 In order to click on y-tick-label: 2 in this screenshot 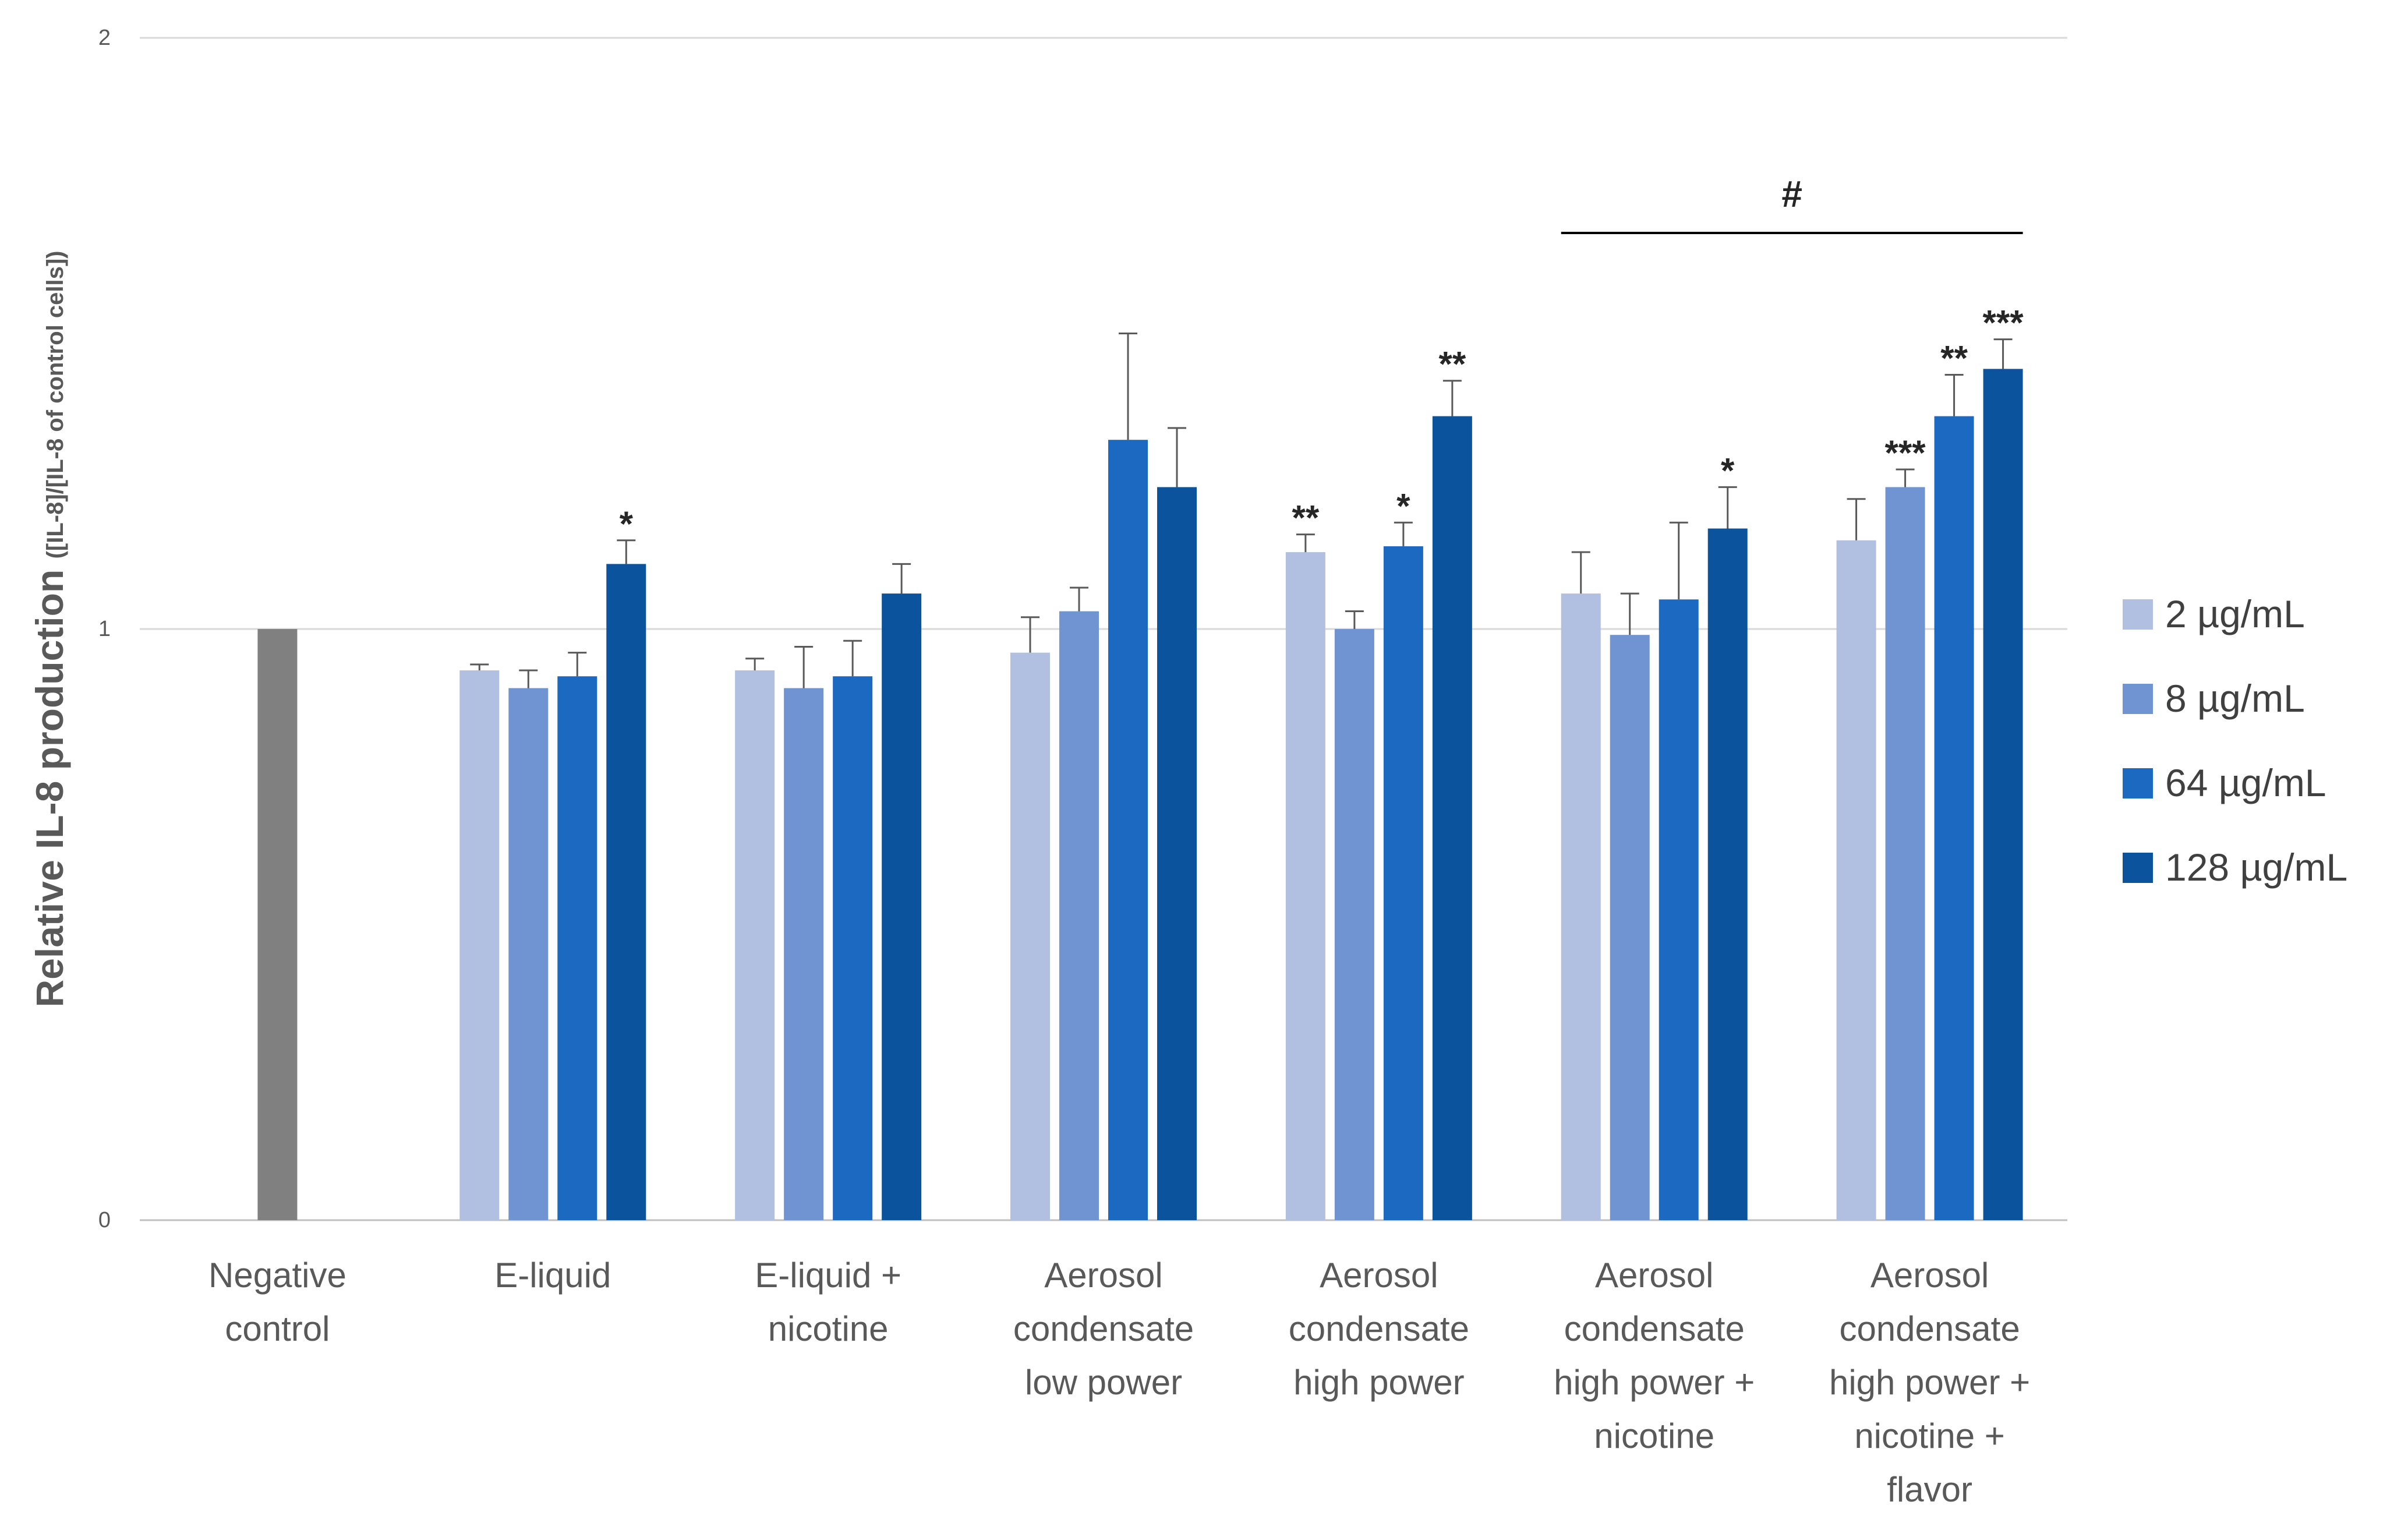, I will do `click(104, 38)`.